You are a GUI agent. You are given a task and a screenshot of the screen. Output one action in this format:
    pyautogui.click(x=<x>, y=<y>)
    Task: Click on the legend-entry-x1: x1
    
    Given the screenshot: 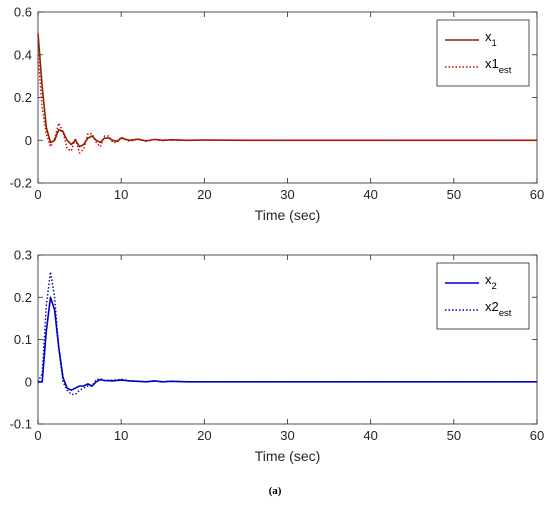 What is the action you would take?
    pyautogui.click(x=491, y=39)
    